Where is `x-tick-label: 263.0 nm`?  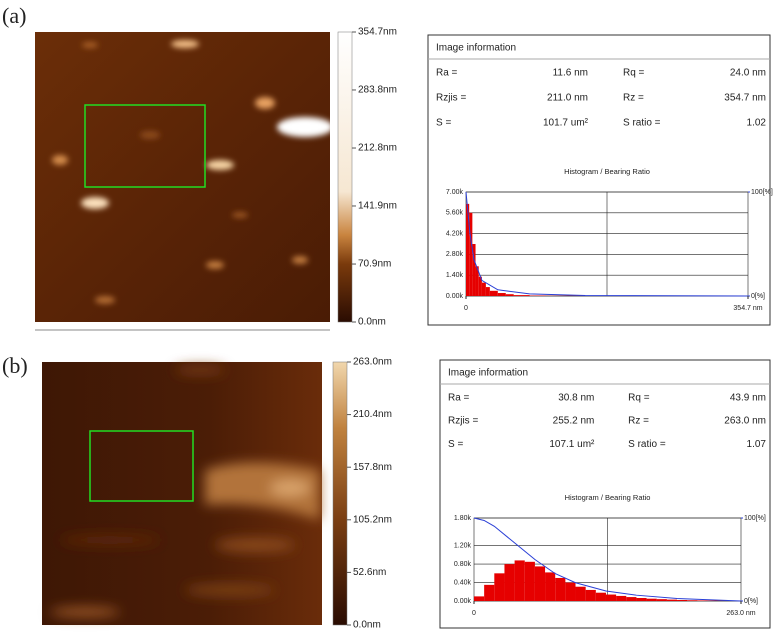 x-tick-label: 263.0 nm is located at coordinates (740, 613).